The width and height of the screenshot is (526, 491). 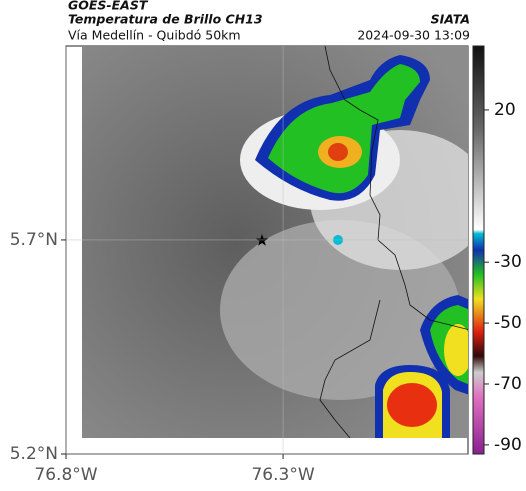 I want to click on colorbar-tick-label: -90, so click(x=508, y=445).